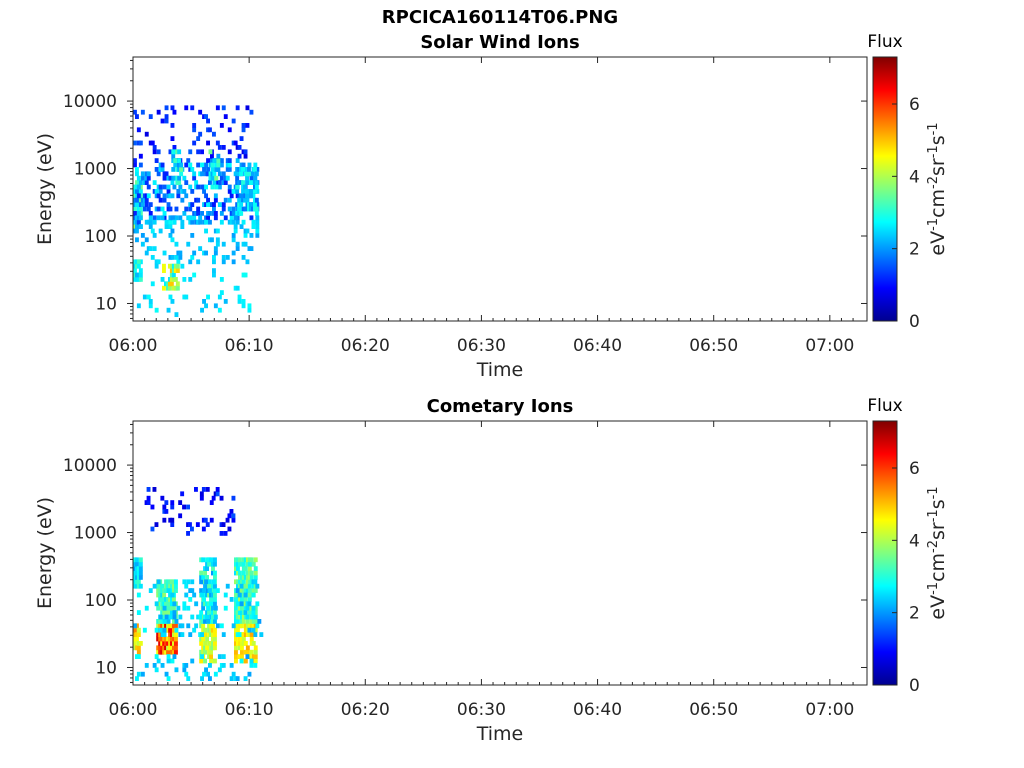 Image resolution: width=1024 pixels, height=768 pixels. What do you see at coordinates (249, 710) in the screenshot?
I see `x-tick-label: 06:10` at bounding box center [249, 710].